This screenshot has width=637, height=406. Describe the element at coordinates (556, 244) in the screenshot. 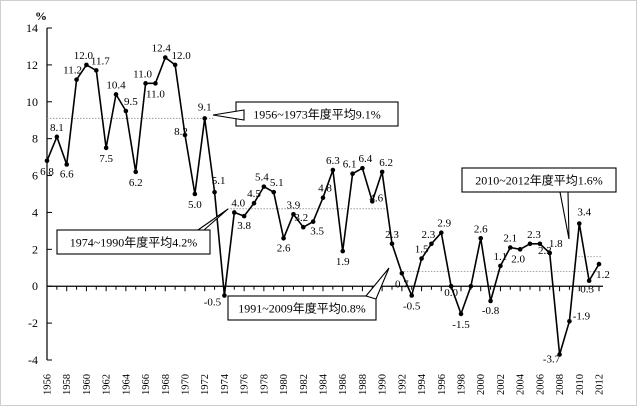

I see `data-label: 1.8` at that location.